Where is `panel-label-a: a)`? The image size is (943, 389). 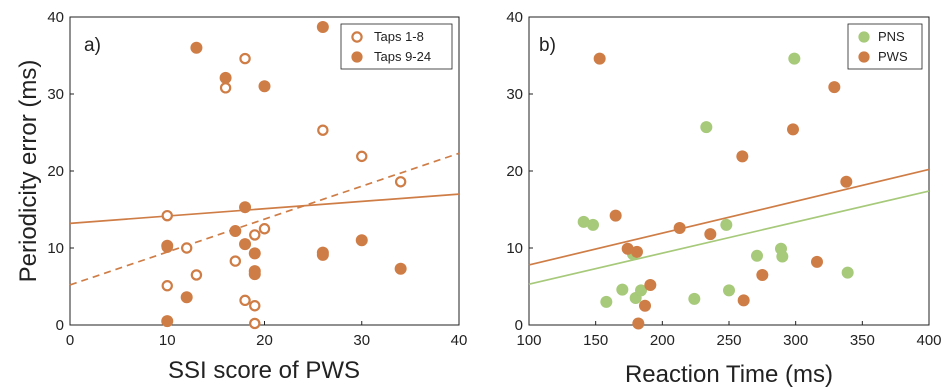
panel-label-a: a) is located at coordinates (92, 45).